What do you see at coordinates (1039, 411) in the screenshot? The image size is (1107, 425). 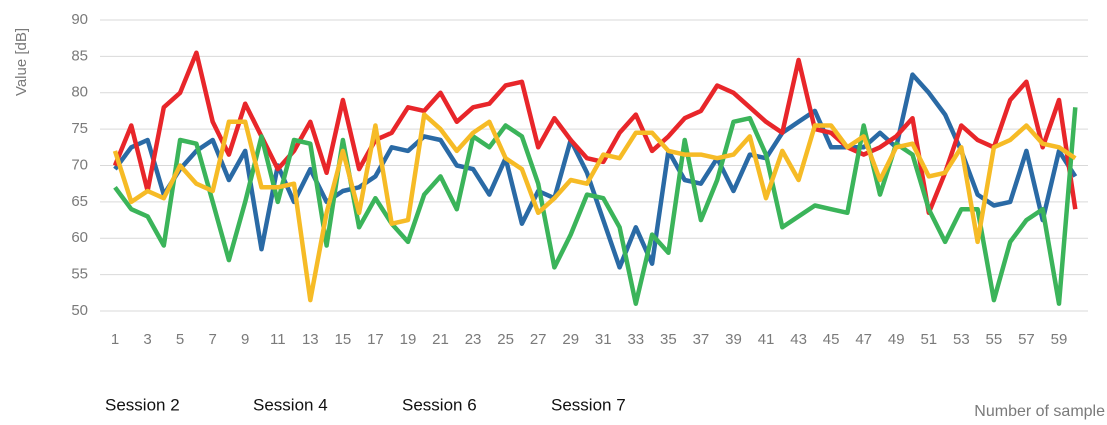 I see `x-axis-title: Number of sample` at bounding box center [1039, 411].